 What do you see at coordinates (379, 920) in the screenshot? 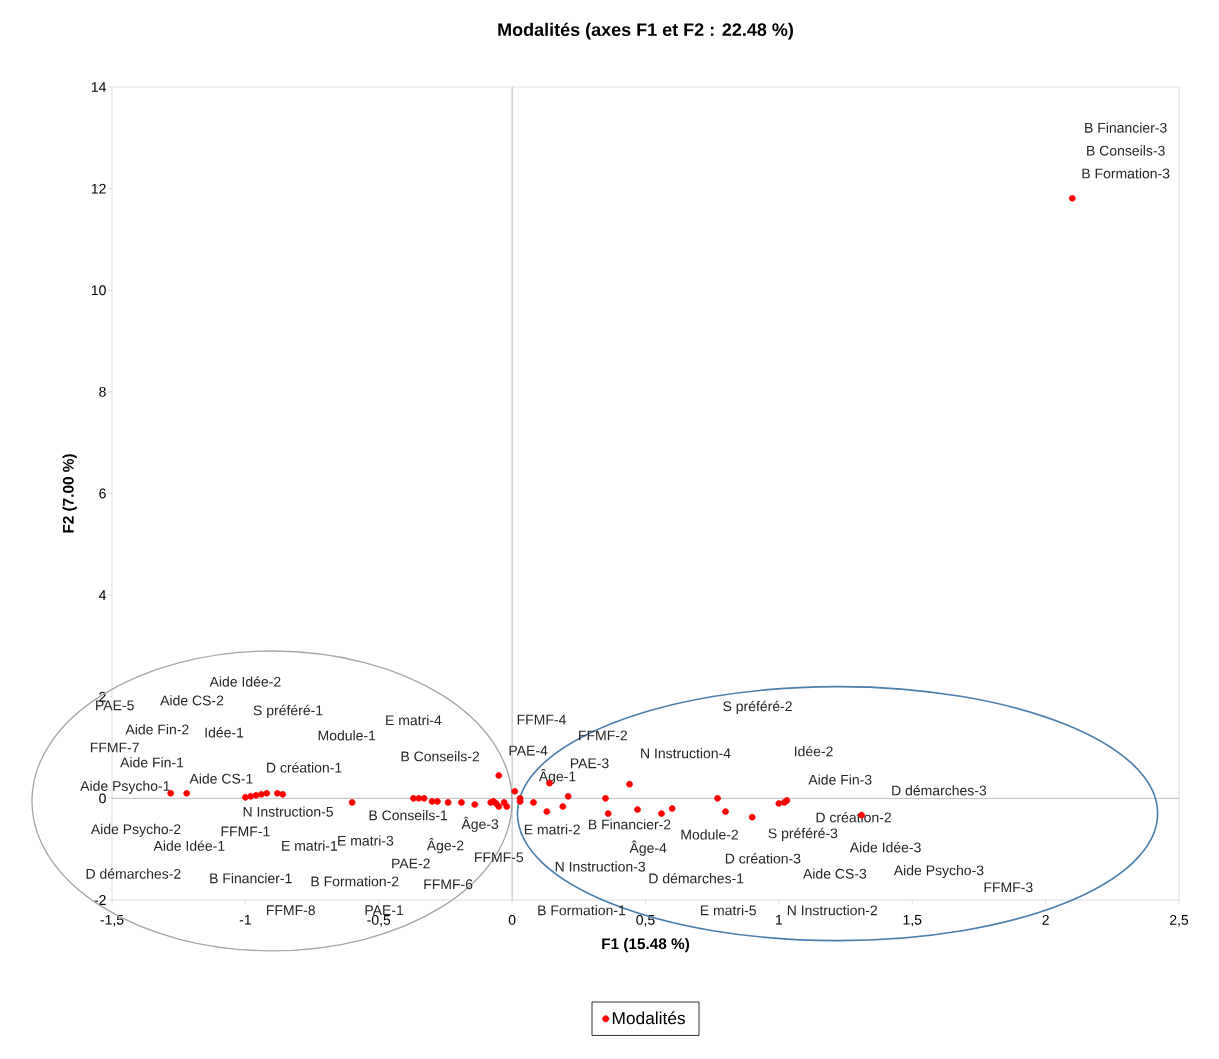
I see `x-tick-label: -0,5` at bounding box center [379, 920].